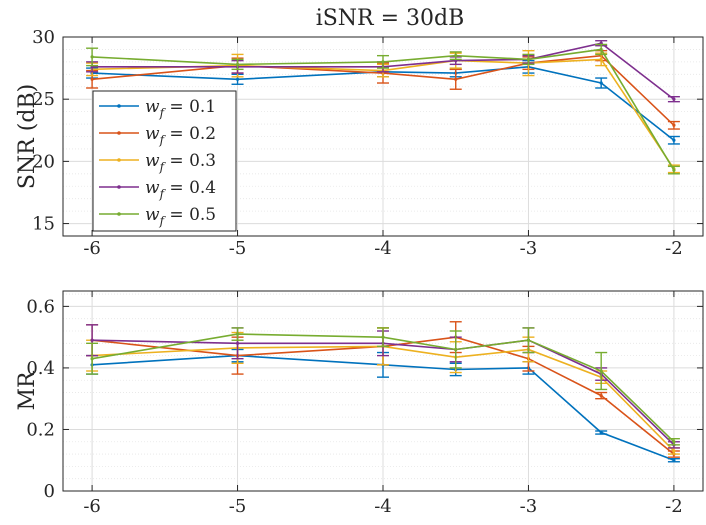 The width and height of the screenshot is (706, 525). I want to click on mr-y-tick-label: 0.4, so click(40, 368).